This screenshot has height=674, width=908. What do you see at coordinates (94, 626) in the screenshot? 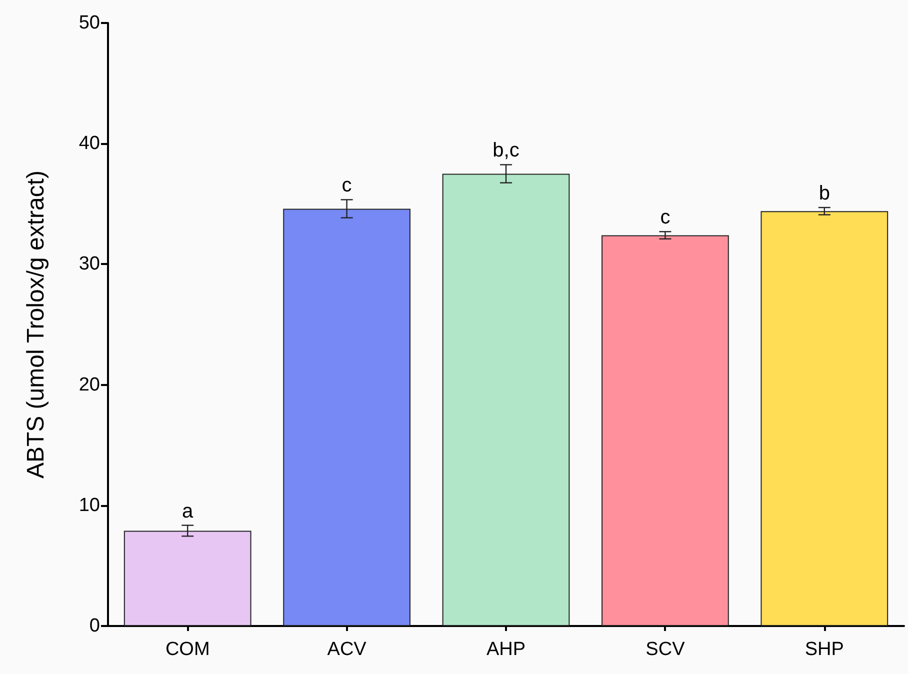
I see `y-tick-label: 0` at bounding box center [94, 626].